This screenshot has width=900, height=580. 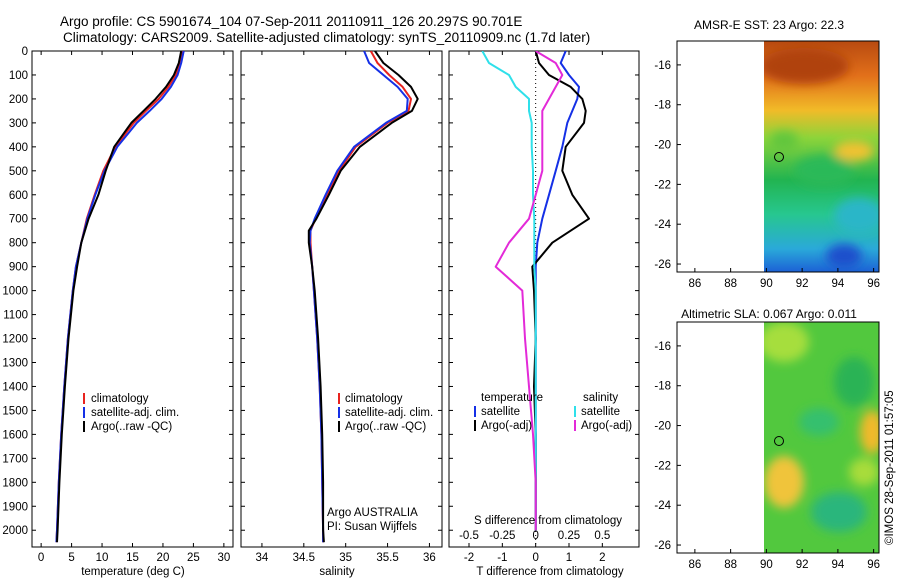 What do you see at coordinates (569, 536) in the screenshot?
I see `stick-label: 0.25` at bounding box center [569, 536].